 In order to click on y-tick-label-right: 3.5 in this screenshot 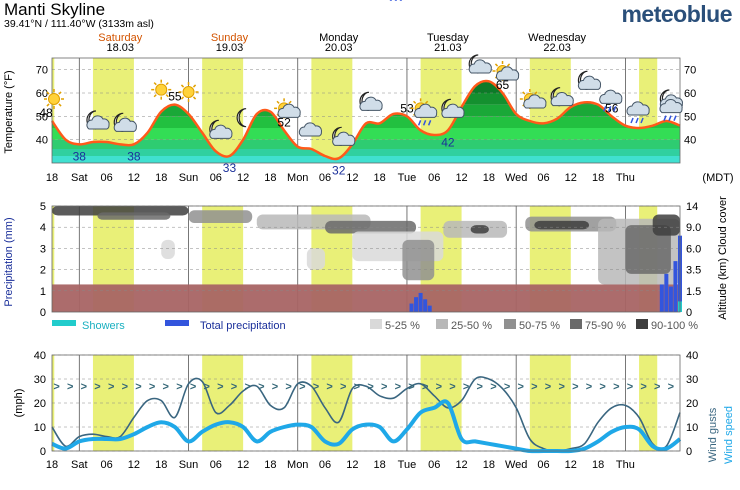, I will do `click(693, 271)`.